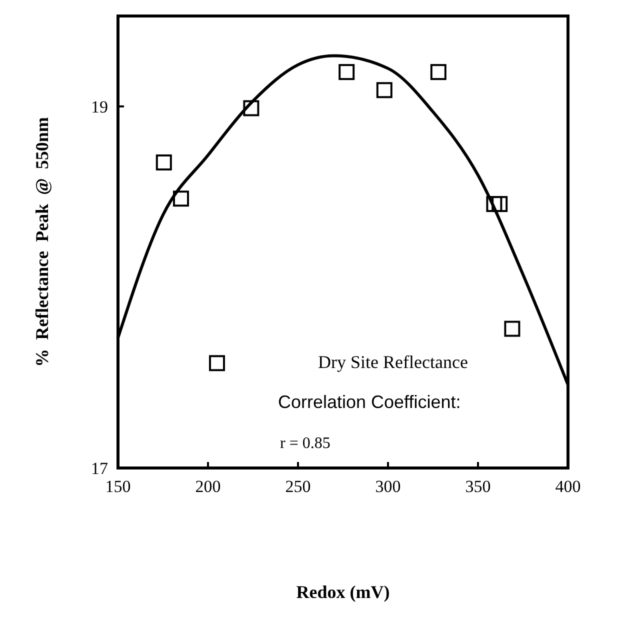 The image size is (617, 629). Describe the element at coordinates (568, 486) in the screenshot. I see `x-tick-label: 400` at that location.